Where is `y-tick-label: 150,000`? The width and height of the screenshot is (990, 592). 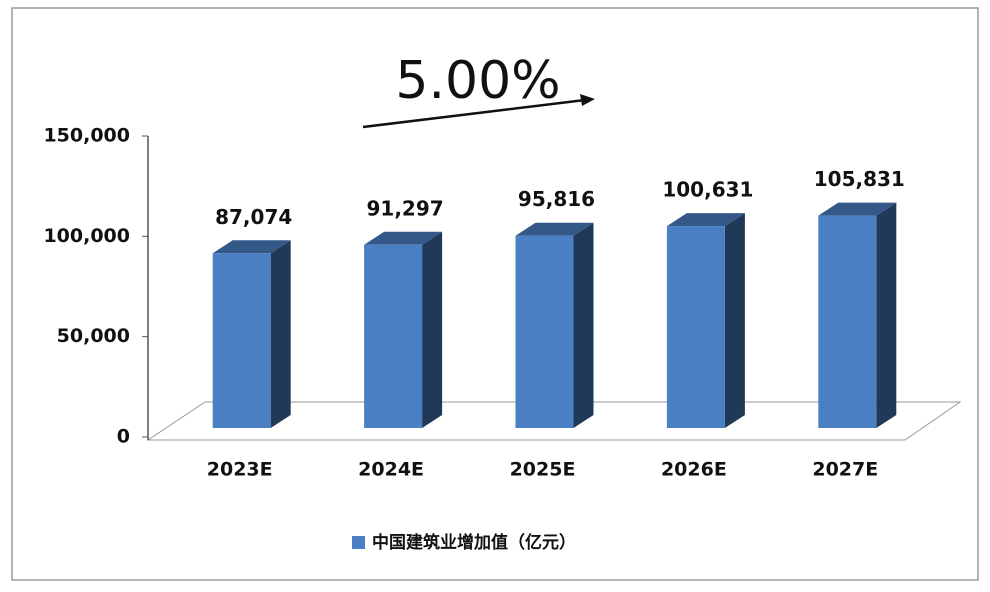 y-tick-label: 150,000 is located at coordinates (86, 136).